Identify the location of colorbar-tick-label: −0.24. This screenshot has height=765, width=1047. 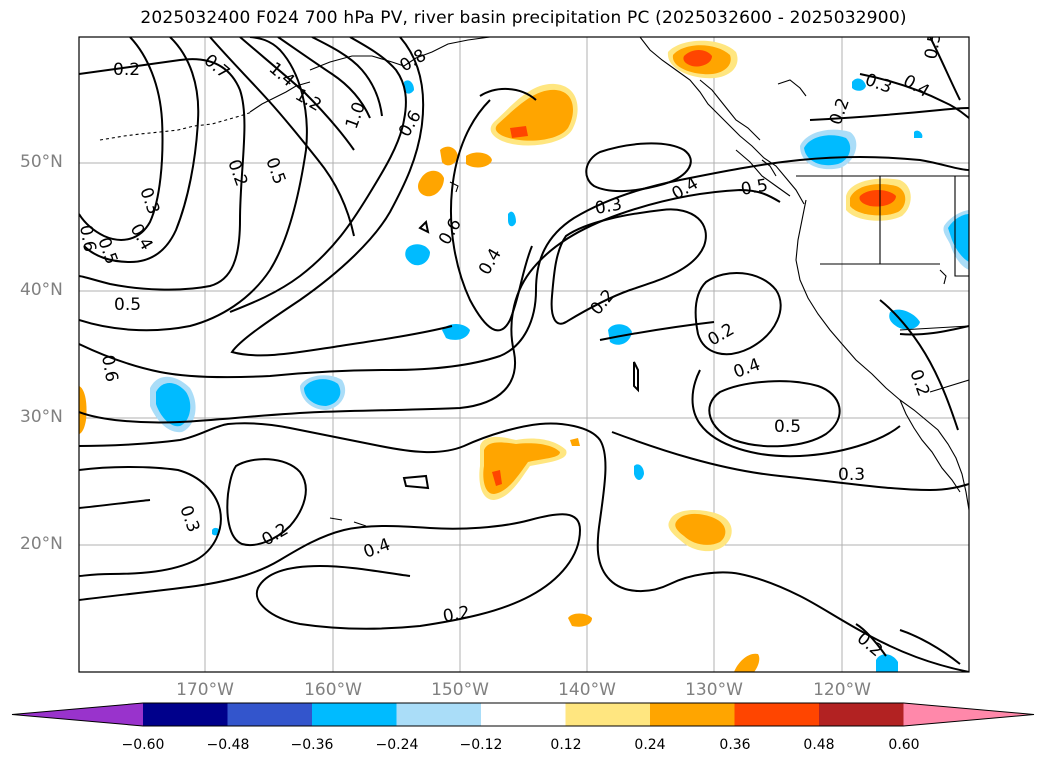
(397, 745).